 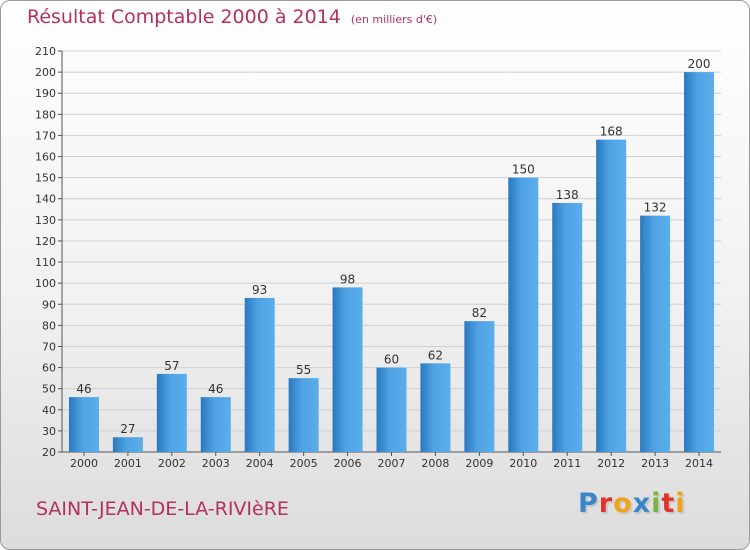 What do you see at coordinates (567, 463) in the screenshot?
I see `x-tick-label: 2011` at bounding box center [567, 463].